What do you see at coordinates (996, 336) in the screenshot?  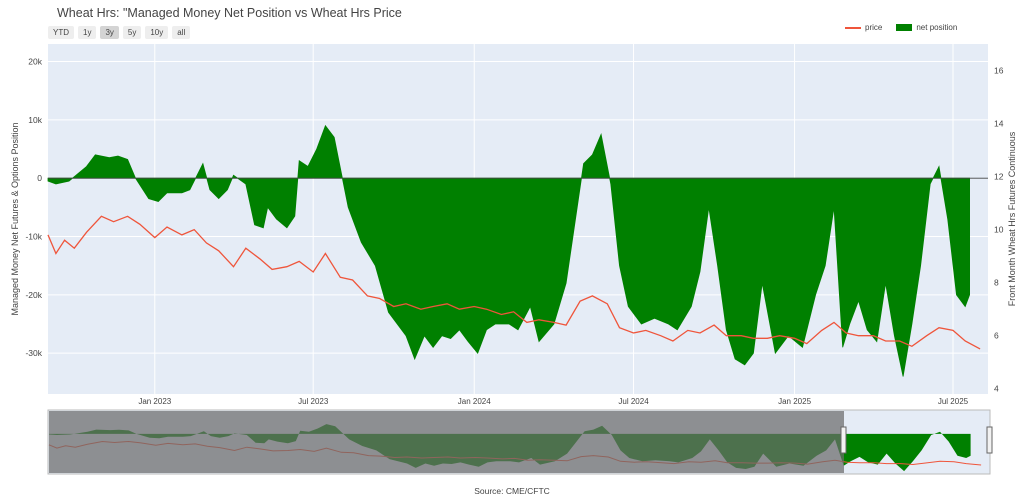 I see `y-right-tick-label: 6` at bounding box center [996, 336].